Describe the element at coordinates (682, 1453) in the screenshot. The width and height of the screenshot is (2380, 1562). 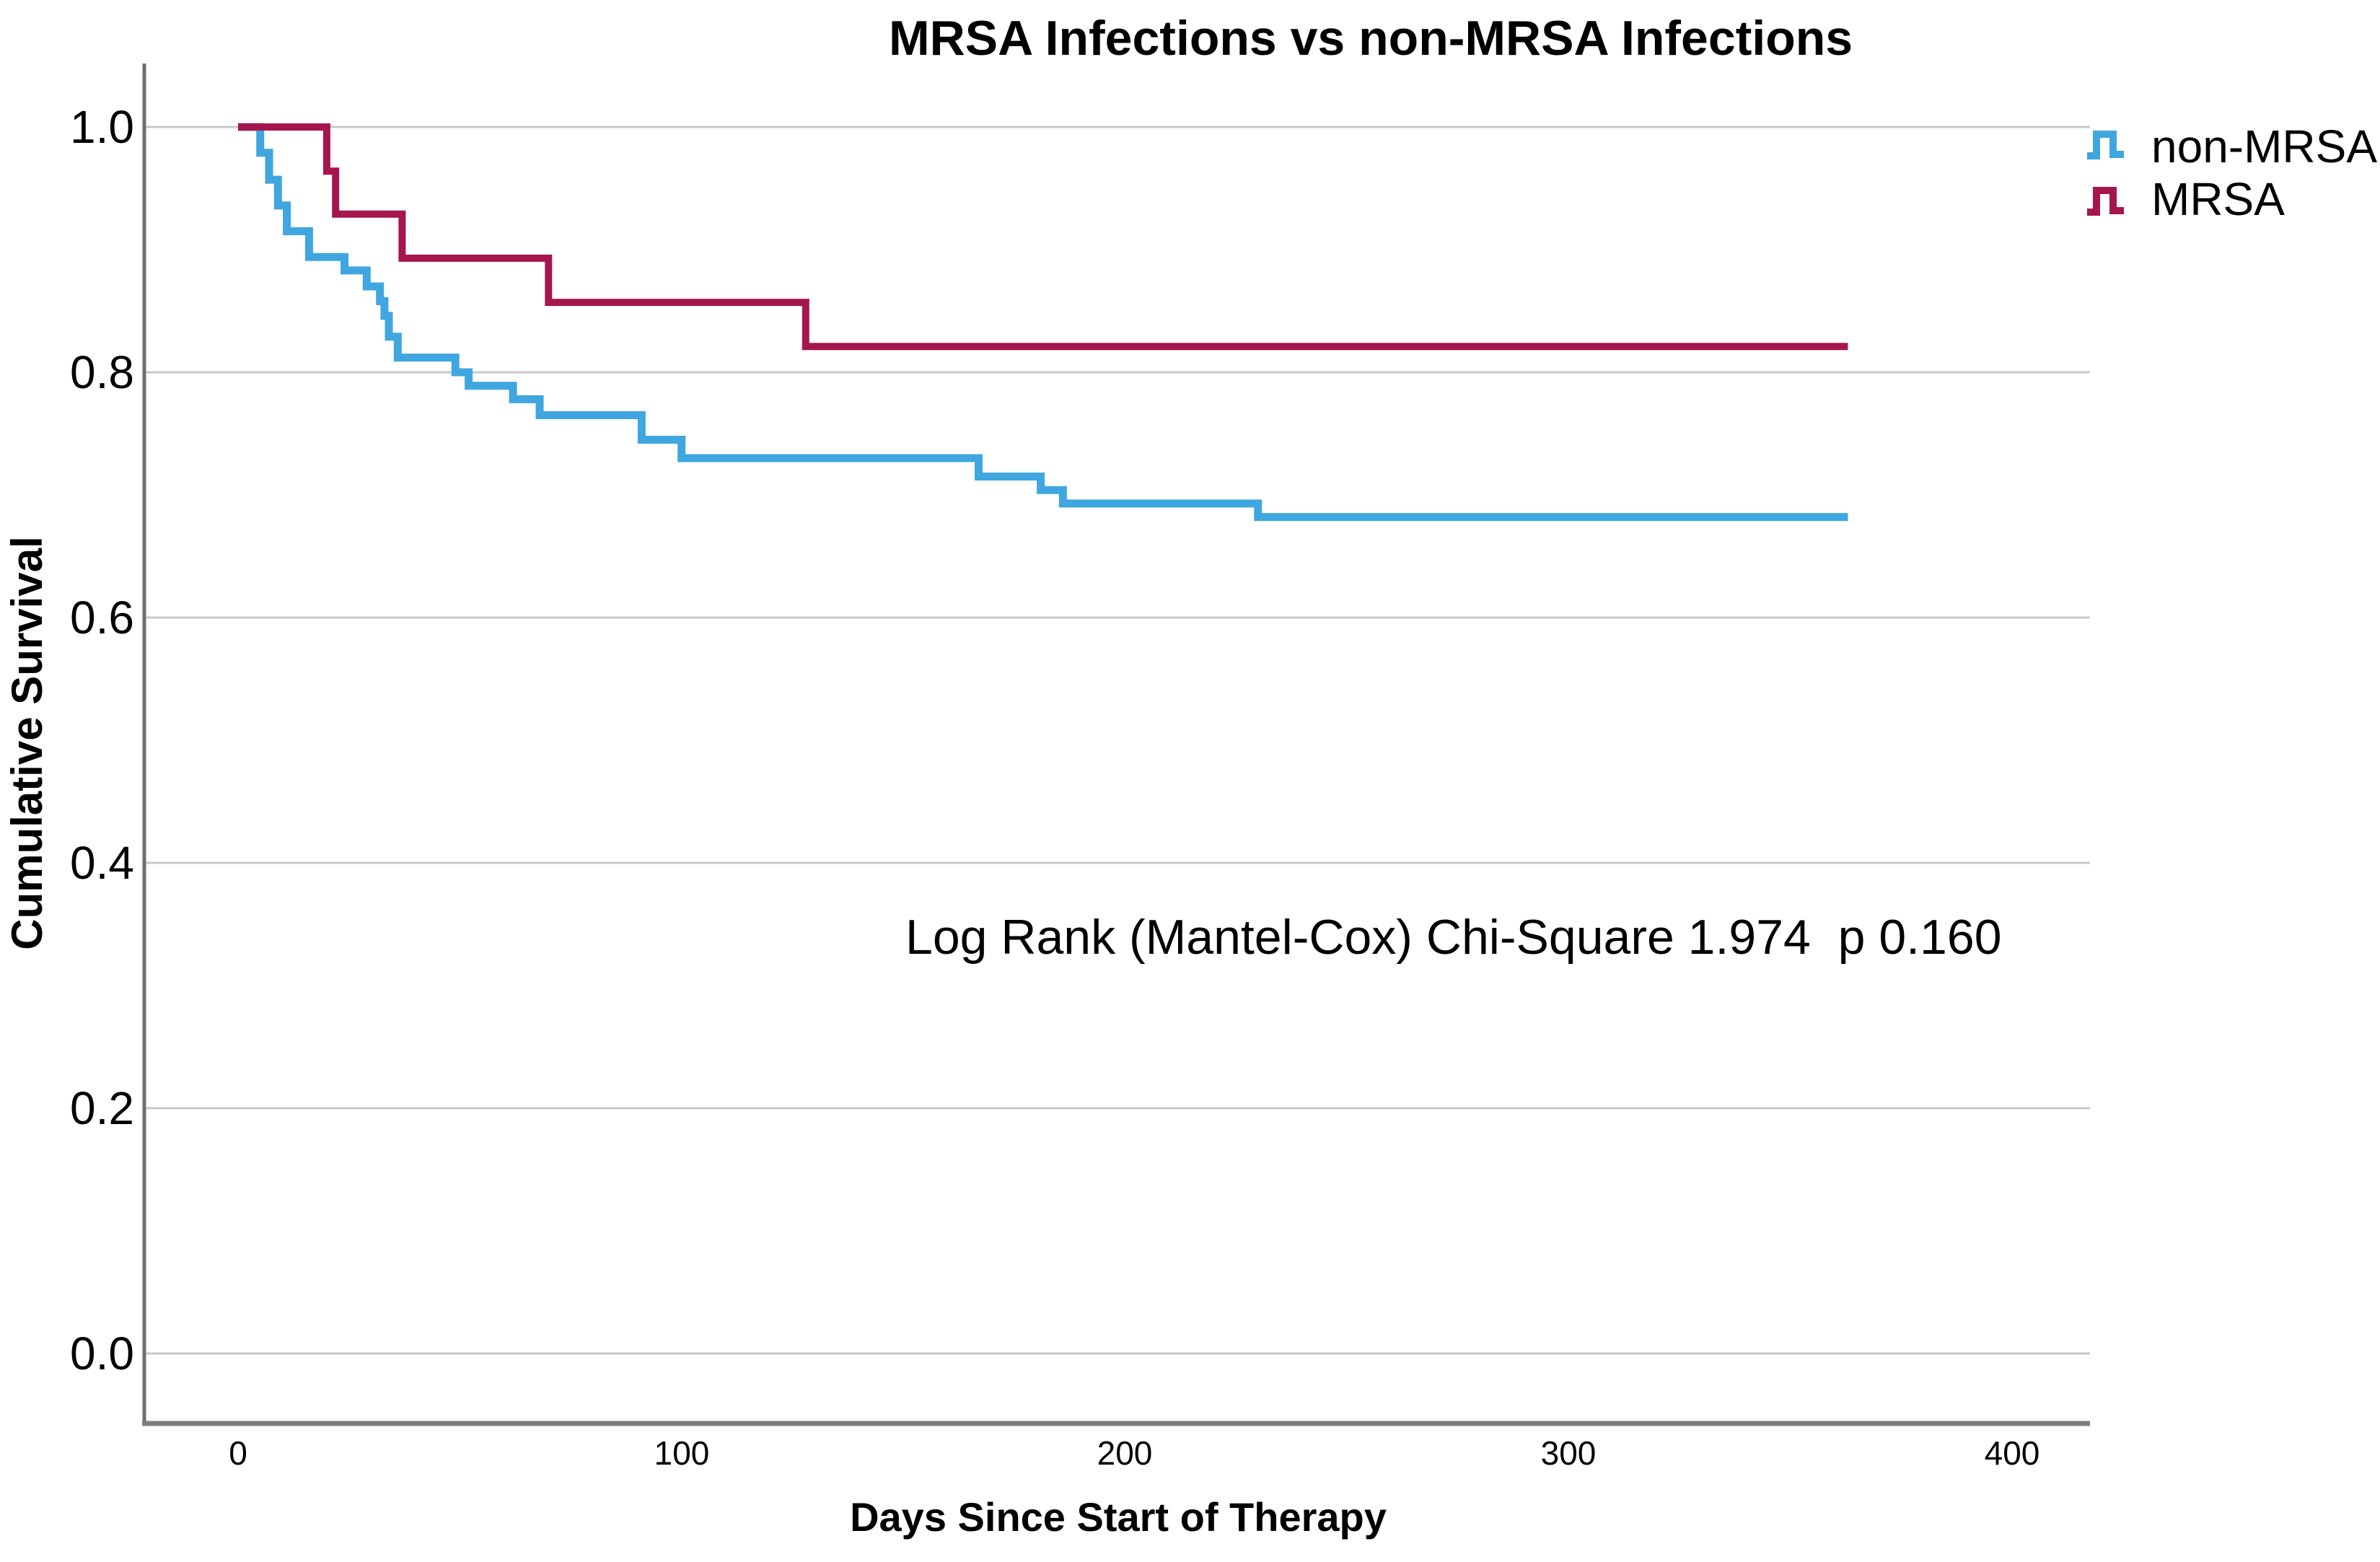
I see `xtick-100: 100` at that location.